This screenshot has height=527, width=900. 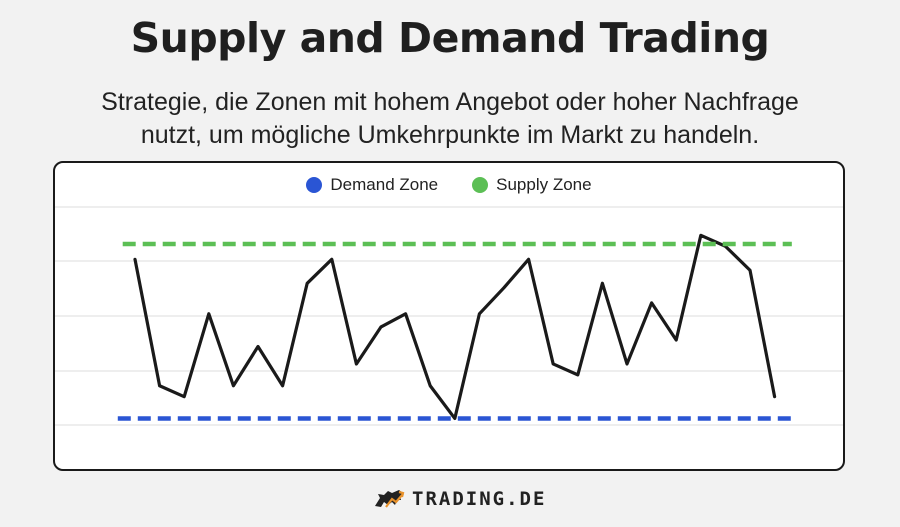 What do you see at coordinates (479, 499) in the screenshot?
I see `brand-text: TRADING.DE` at bounding box center [479, 499].